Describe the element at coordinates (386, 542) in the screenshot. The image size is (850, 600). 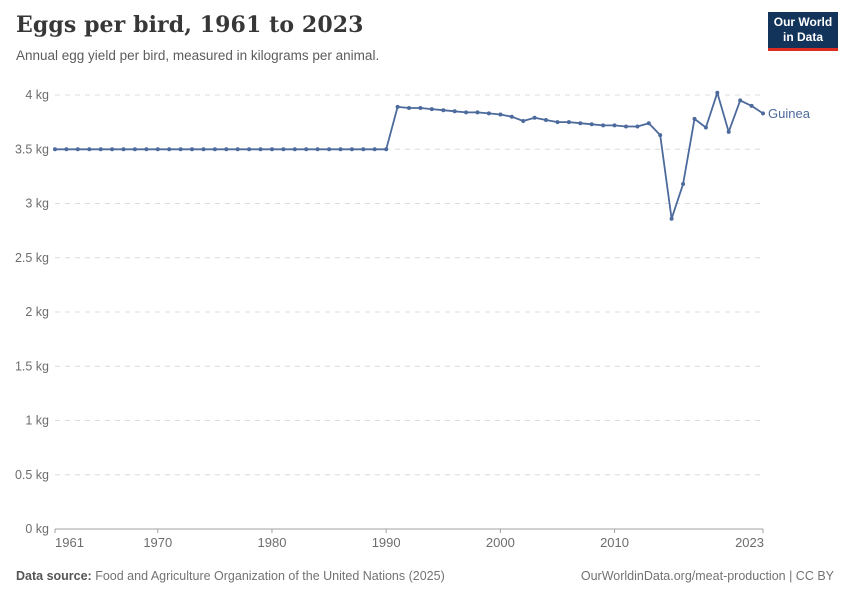
I see `x-tick-label: 1990` at that location.